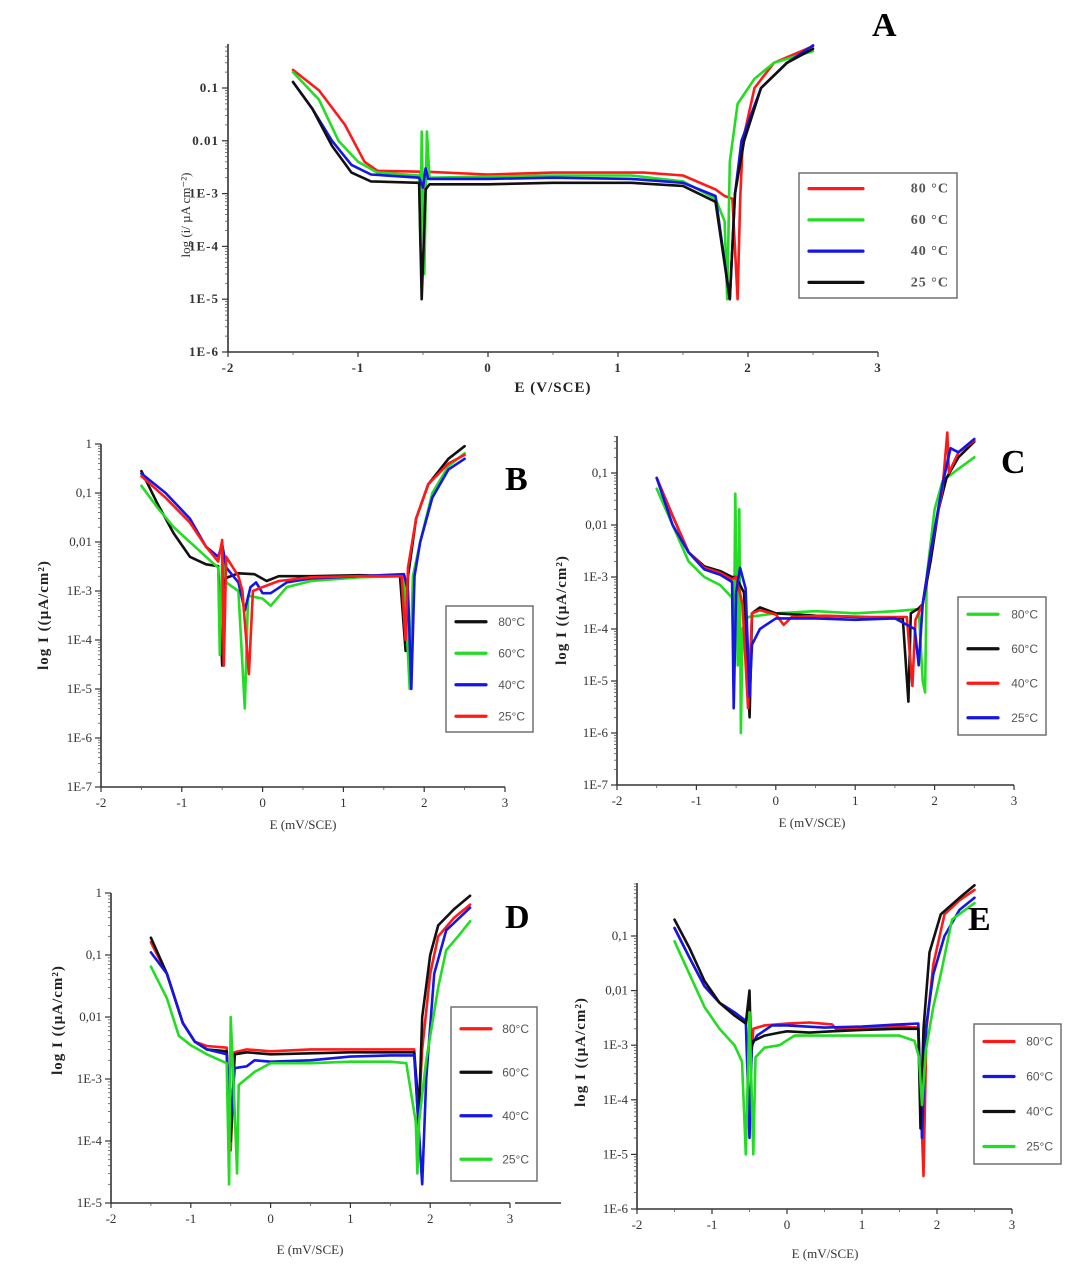 The image size is (1091, 1274). Describe the element at coordinates (209, 87) in the screenshot. I see `y-tick-label: 0.1` at that location.